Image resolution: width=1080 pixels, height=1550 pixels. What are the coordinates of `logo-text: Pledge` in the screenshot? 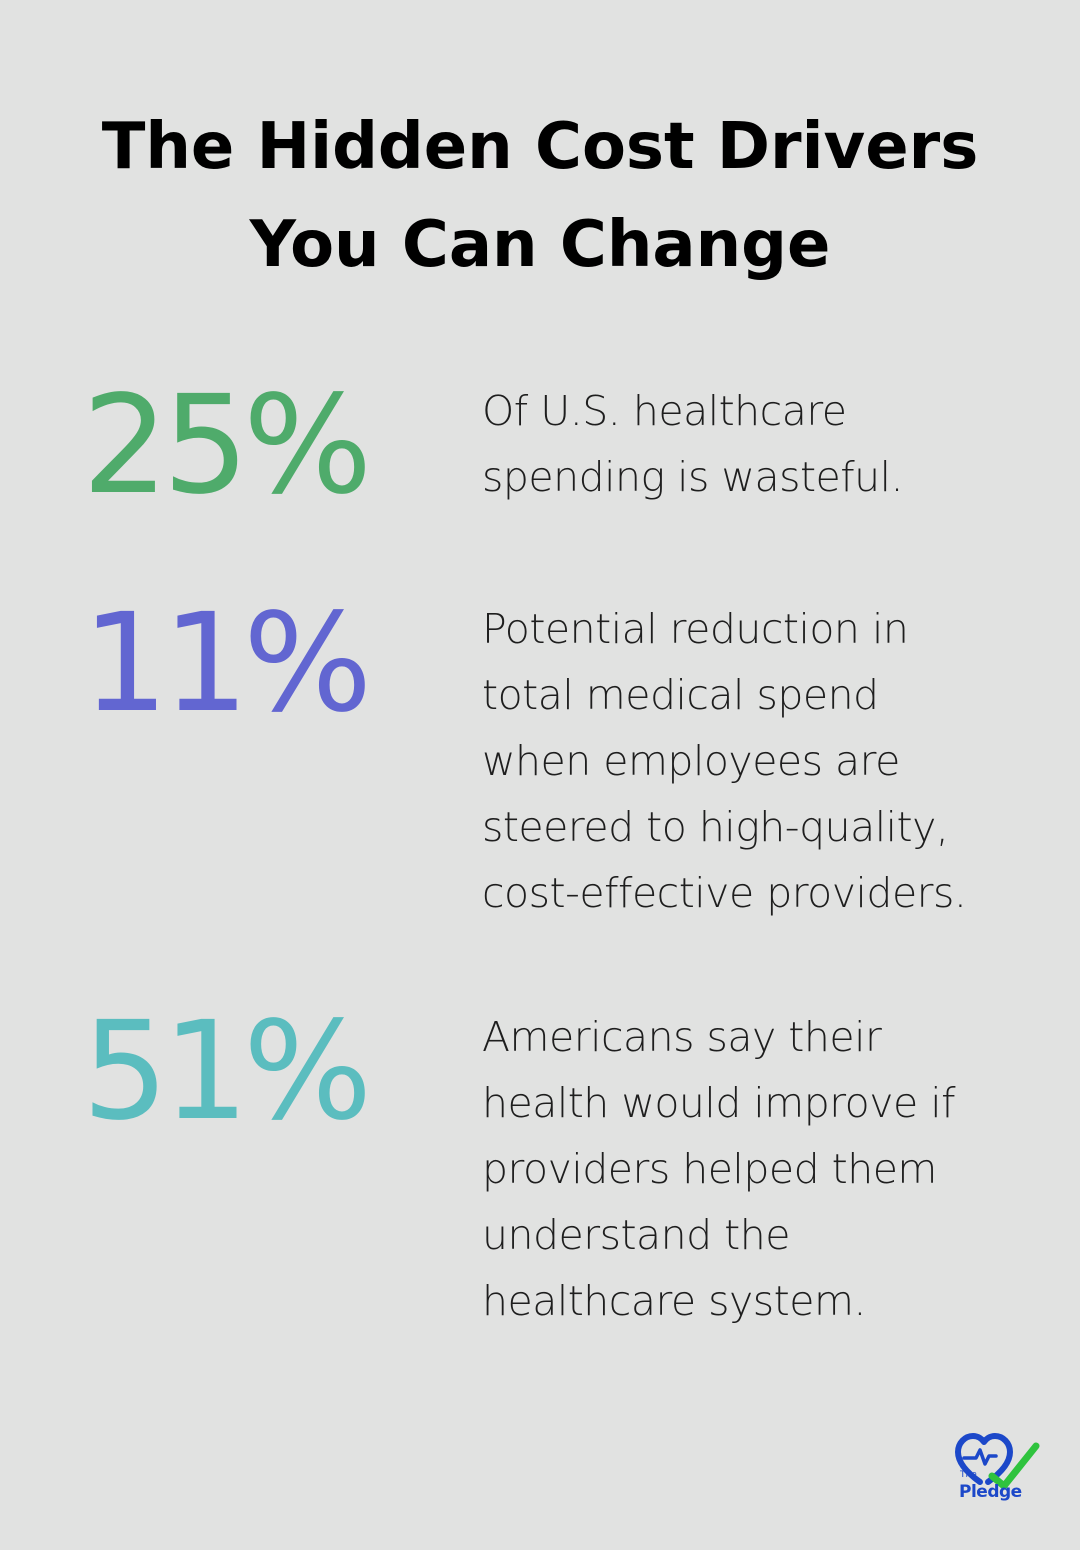 It's located at (990, 1492).